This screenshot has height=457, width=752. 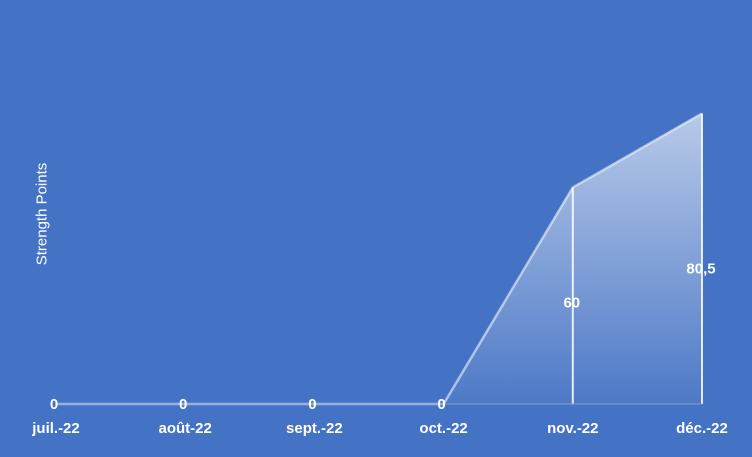 I want to click on x-tick-label: août-22, so click(x=185, y=428).